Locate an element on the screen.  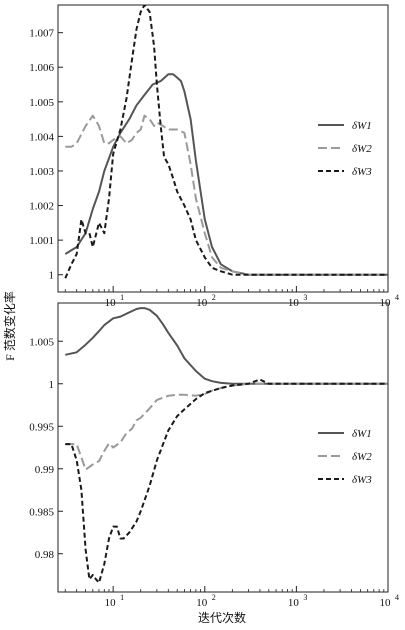
y-tick-label: 1.007 is located at coordinates (41, 34).